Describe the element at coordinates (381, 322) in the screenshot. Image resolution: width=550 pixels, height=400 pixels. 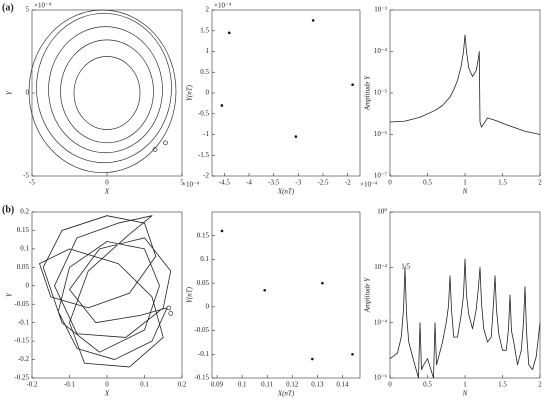
I see `y-tick-label: 10⁻⁴` at that location.